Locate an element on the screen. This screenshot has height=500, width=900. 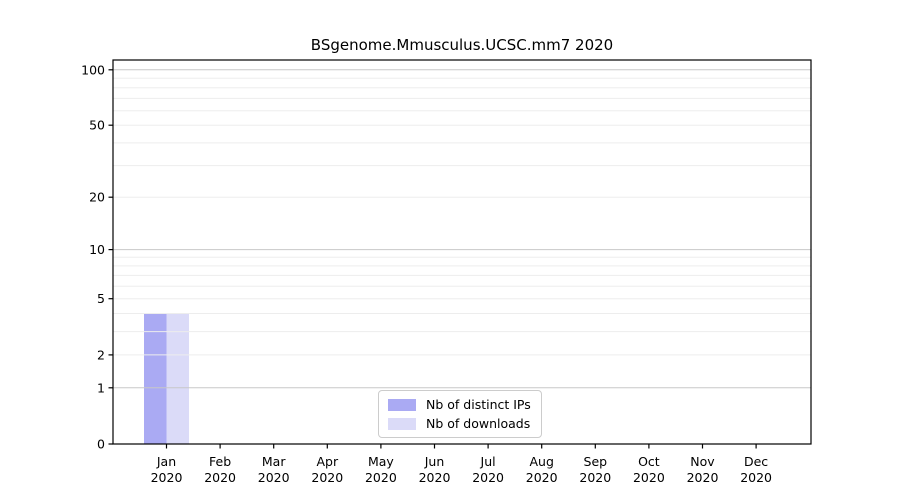
y-tick-label: 0 is located at coordinates (101, 444).